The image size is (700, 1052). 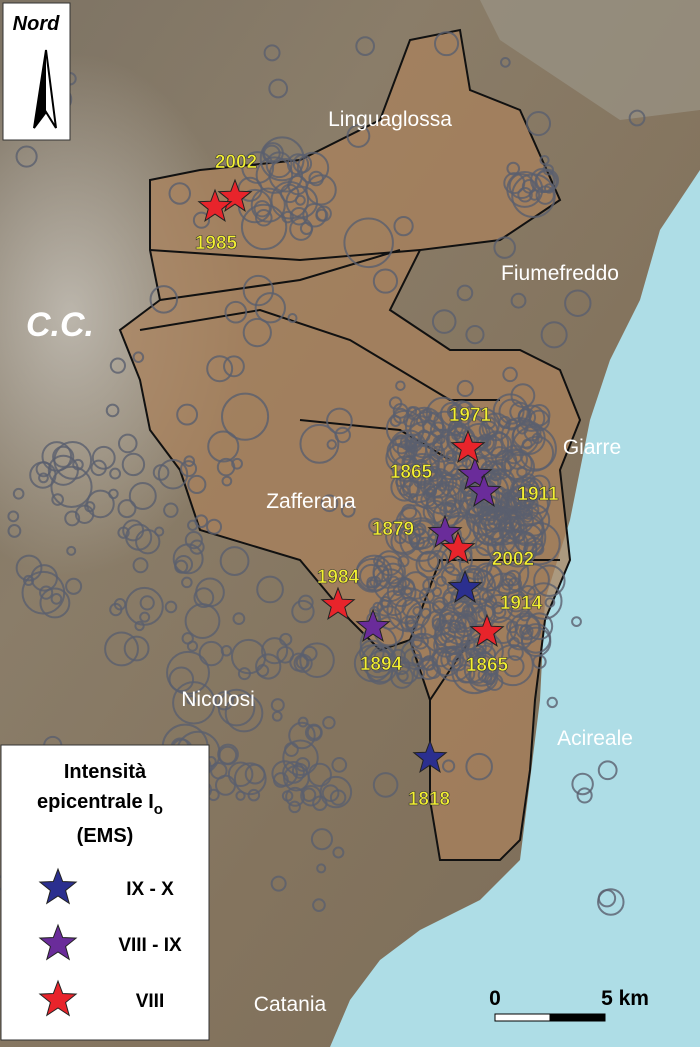 I want to click on event-year: 1984, so click(x=338, y=577).